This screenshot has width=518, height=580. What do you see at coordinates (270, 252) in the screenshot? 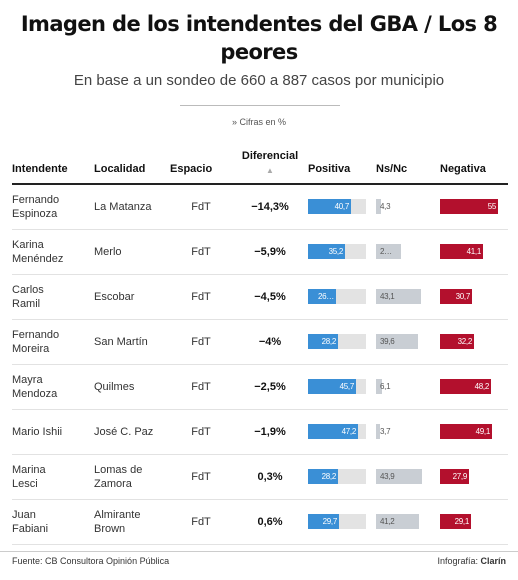
I see `diferencial-cell: −5,9%` at bounding box center [270, 252].